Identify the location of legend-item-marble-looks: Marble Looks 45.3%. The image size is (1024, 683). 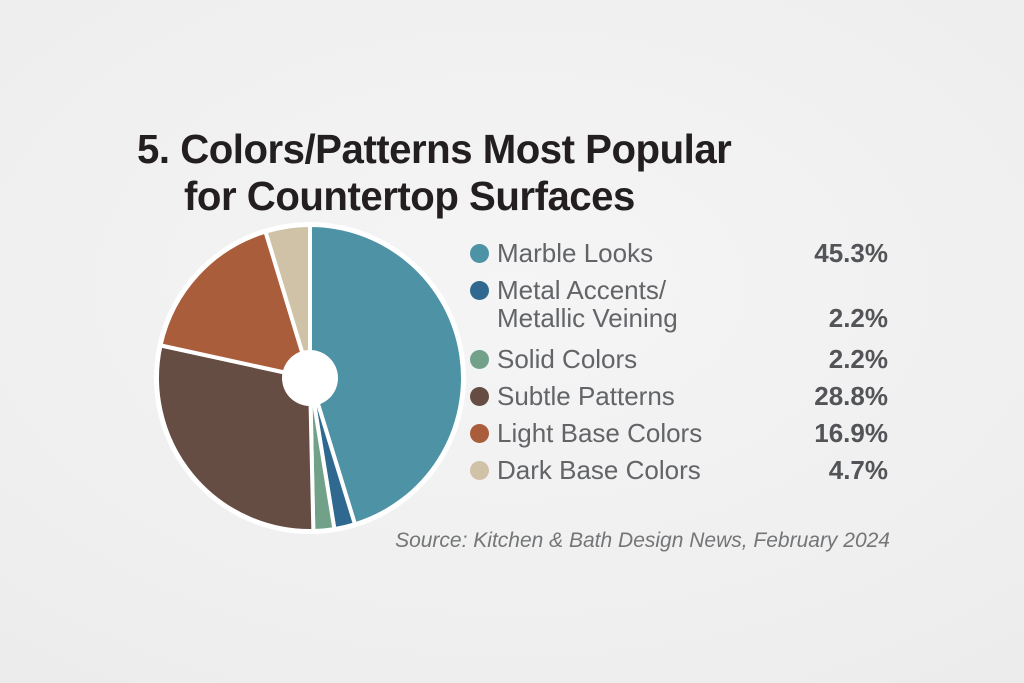
(679, 253).